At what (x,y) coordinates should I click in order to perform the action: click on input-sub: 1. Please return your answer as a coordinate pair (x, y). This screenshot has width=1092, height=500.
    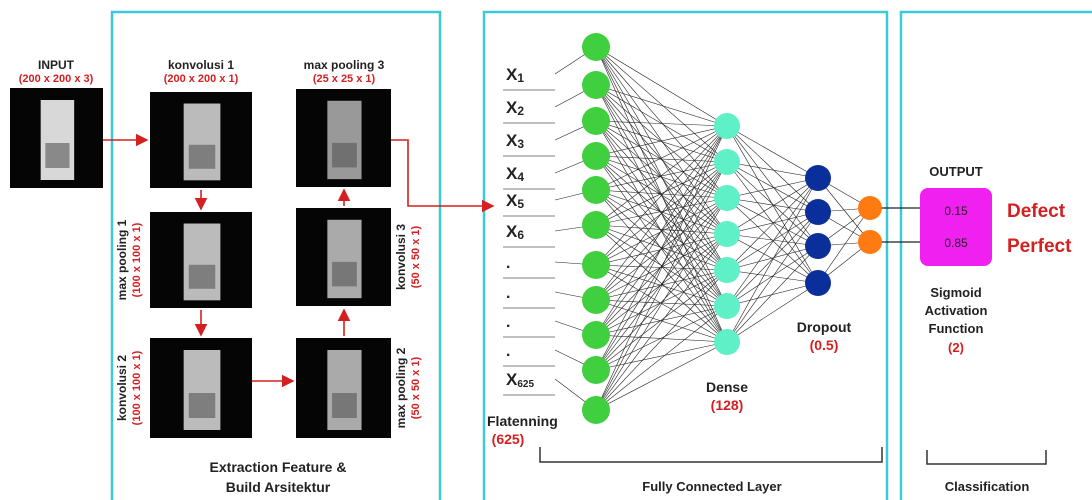
    Looking at the image, I should click on (520, 78).